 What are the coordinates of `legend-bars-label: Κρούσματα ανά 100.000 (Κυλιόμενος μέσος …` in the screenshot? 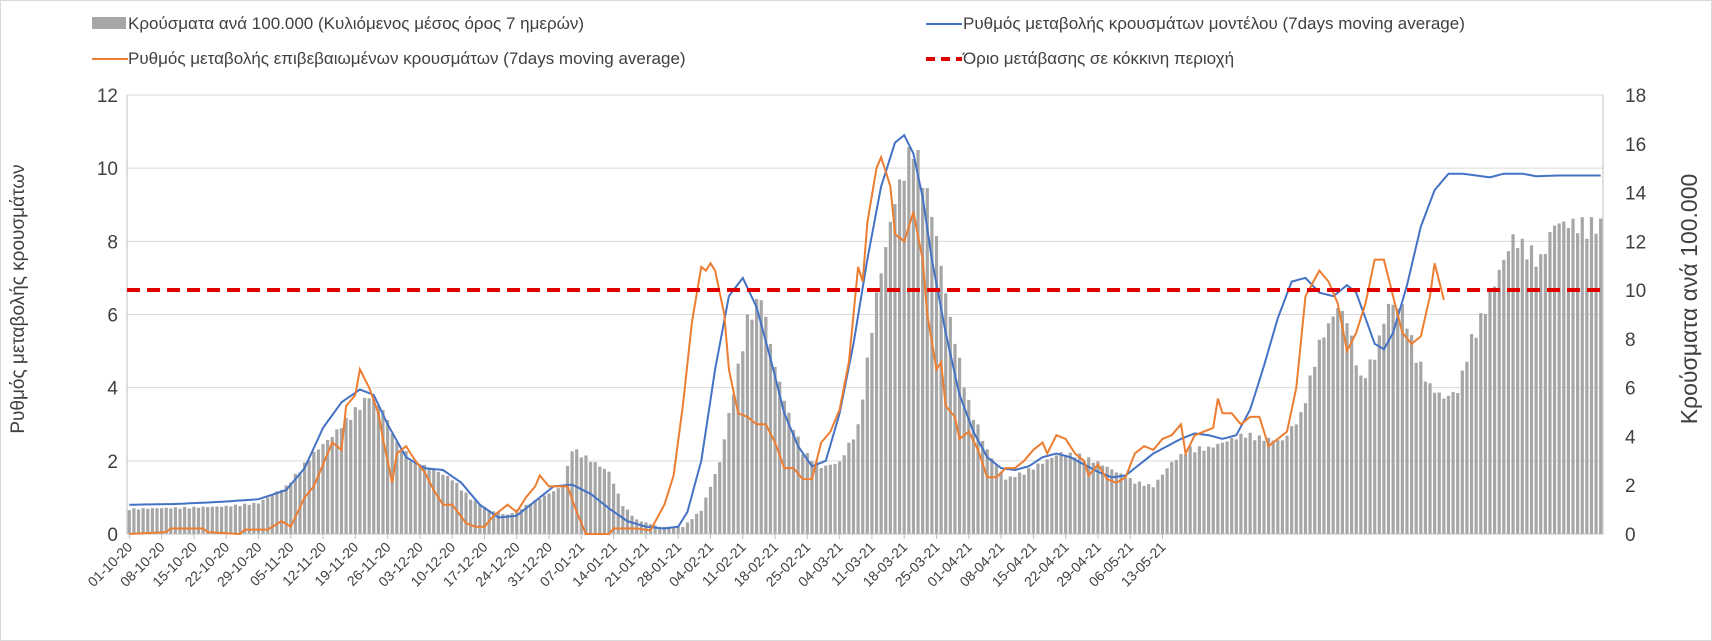 It's located at (356, 23).